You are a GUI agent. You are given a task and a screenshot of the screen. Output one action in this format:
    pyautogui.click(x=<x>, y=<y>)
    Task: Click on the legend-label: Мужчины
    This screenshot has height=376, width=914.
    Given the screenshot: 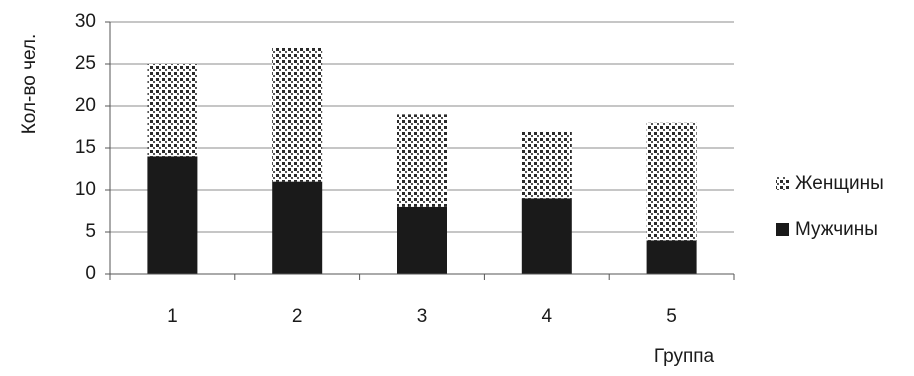 What is the action you would take?
    pyautogui.click(x=836, y=229)
    